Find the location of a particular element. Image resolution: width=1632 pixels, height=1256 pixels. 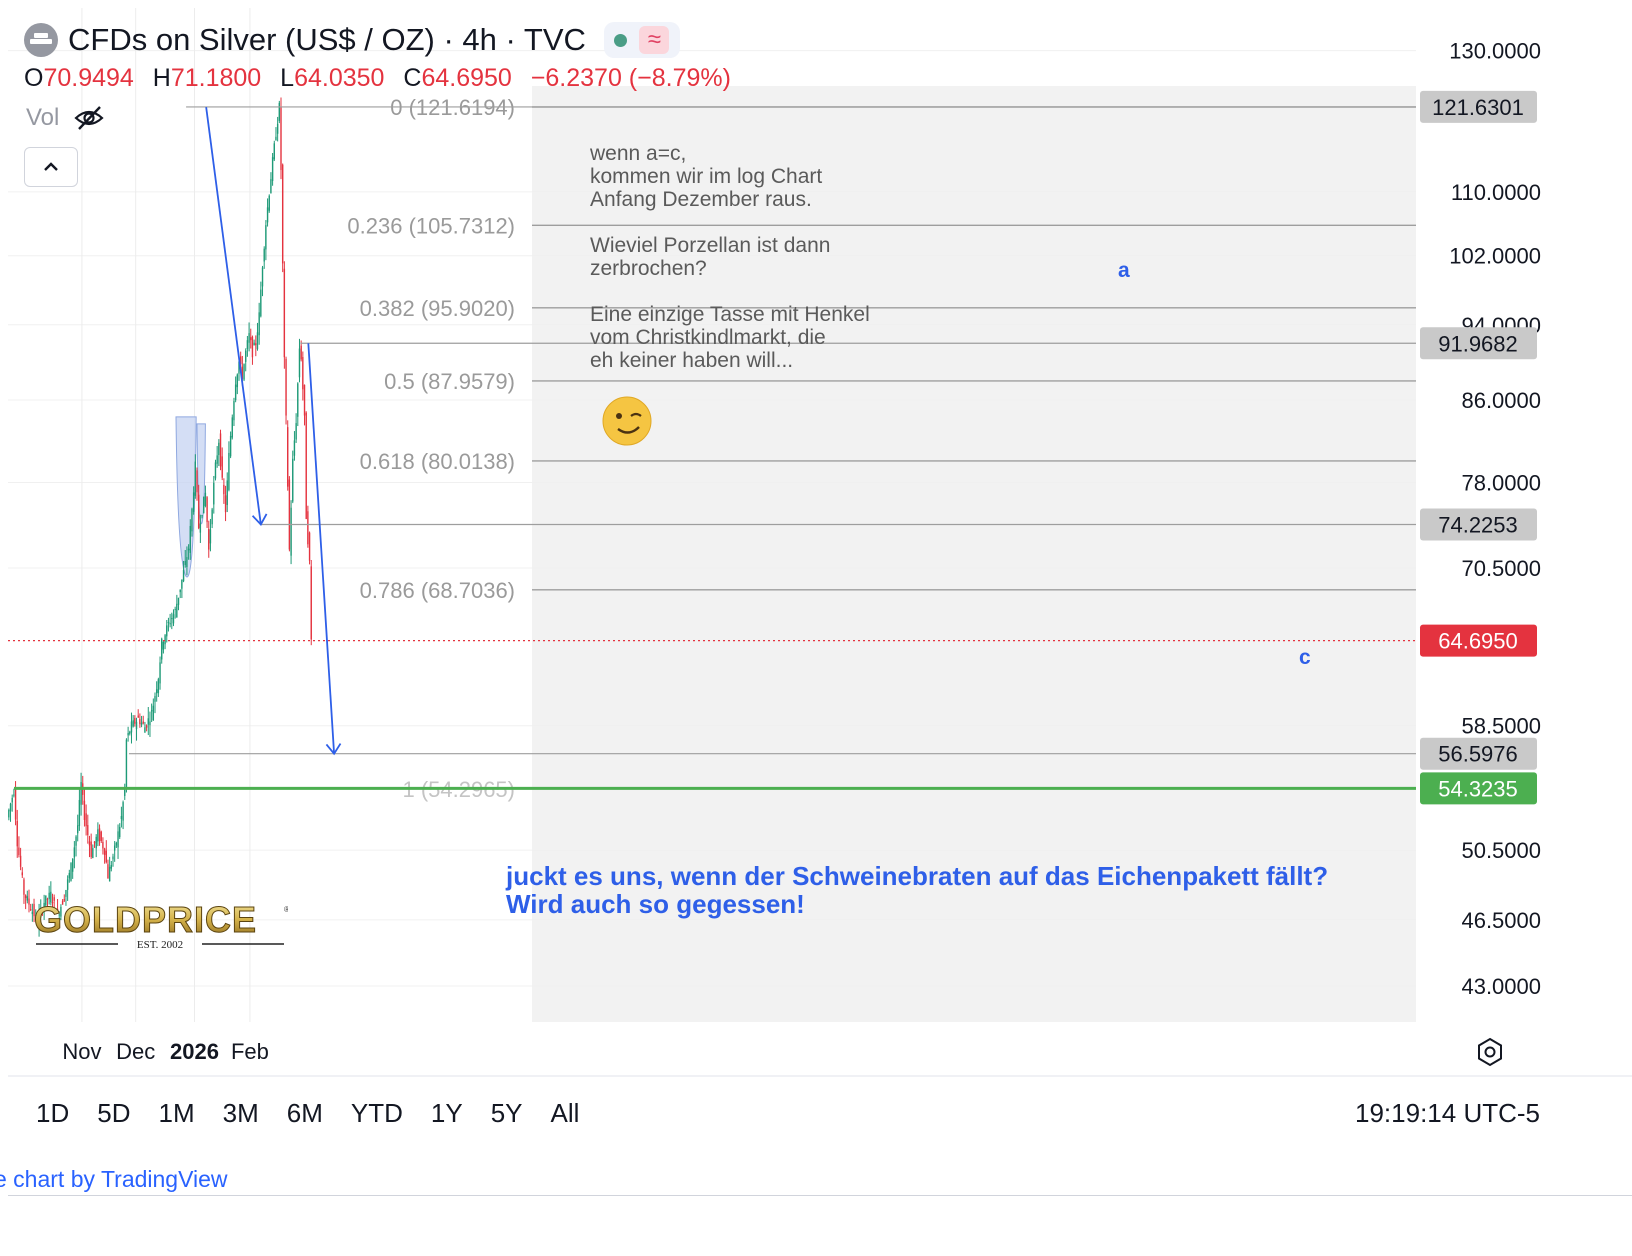

date-range-selector: 1D 5D 1M 3M 6M YTD 1Y 5Y All is located at coordinates (321, 1113).